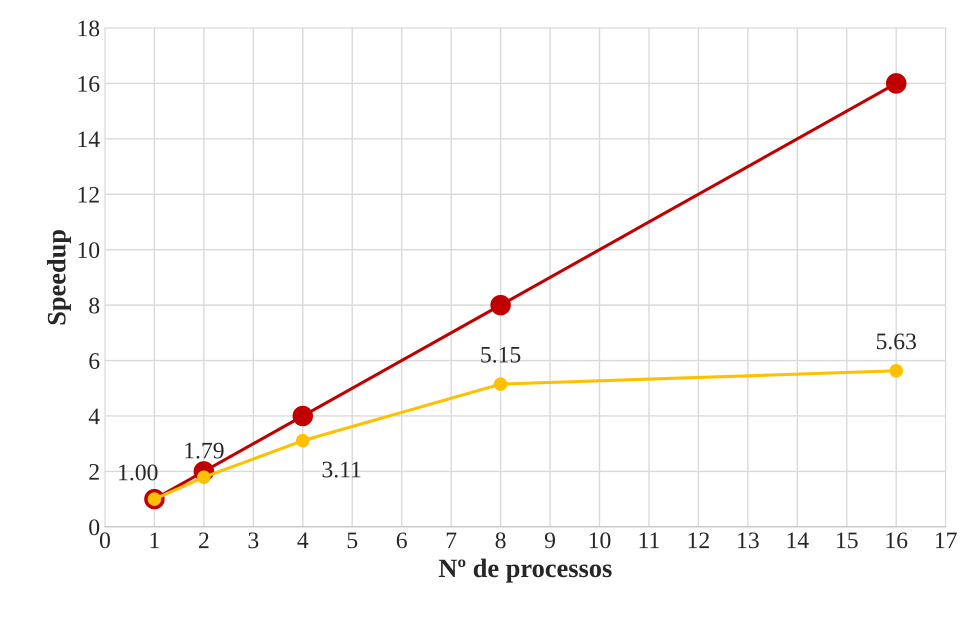 This screenshot has height=622, width=963. Describe the element at coordinates (451, 540) in the screenshot. I see `x-tick-label: 7` at that location.